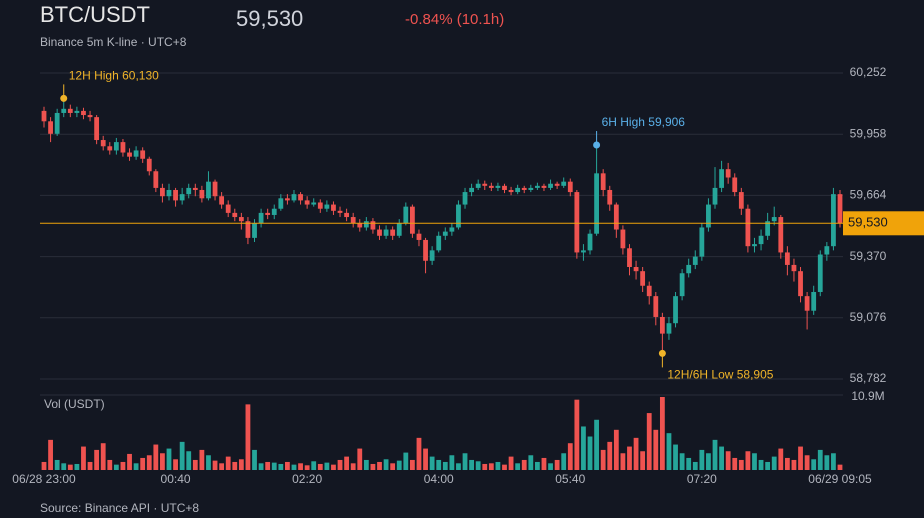 This screenshot has width=924, height=518. Describe the element at coordinates (114, 76) in the screenshot. I see `annotation-label: 12H High 60,130` at that location.